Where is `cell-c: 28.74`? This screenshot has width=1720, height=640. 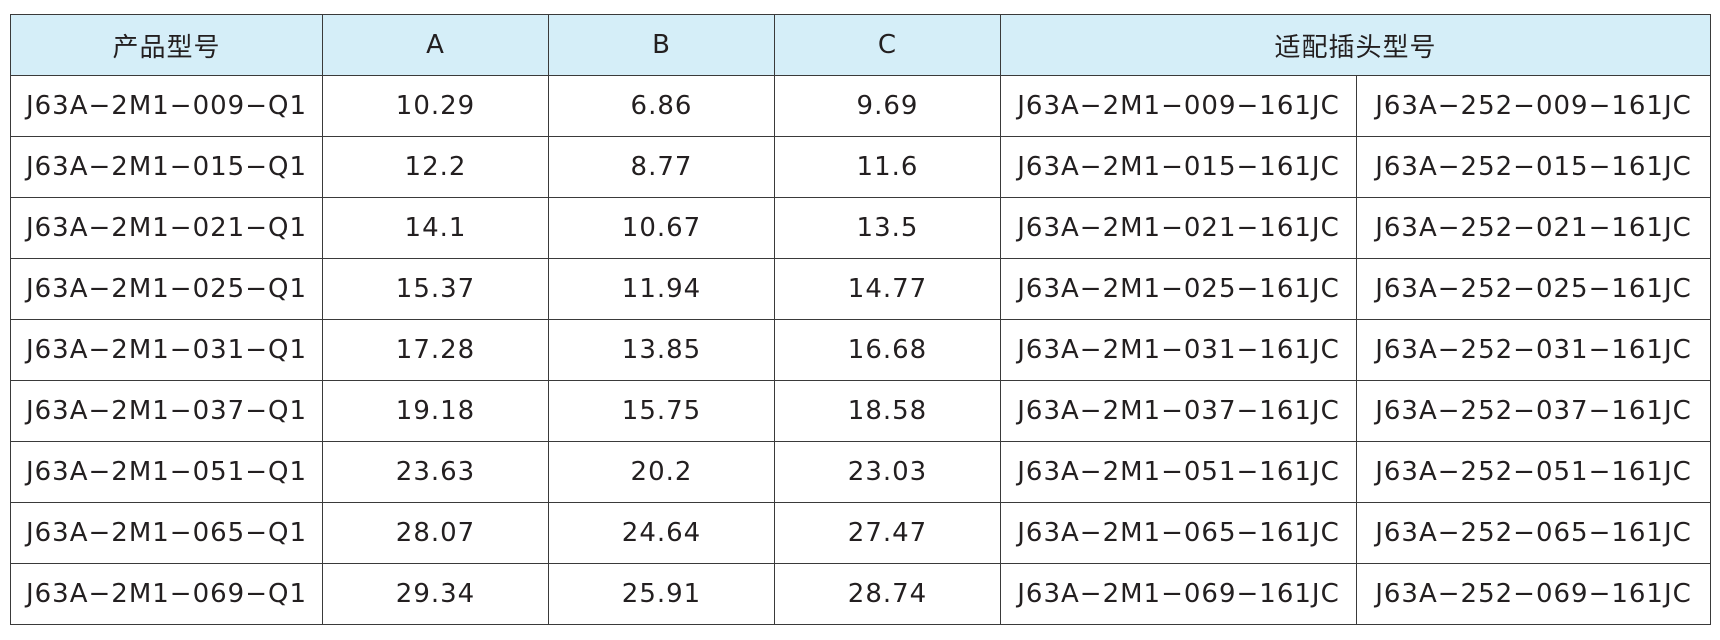 cell-c: 28.74 is located at coordinates (887, 594).